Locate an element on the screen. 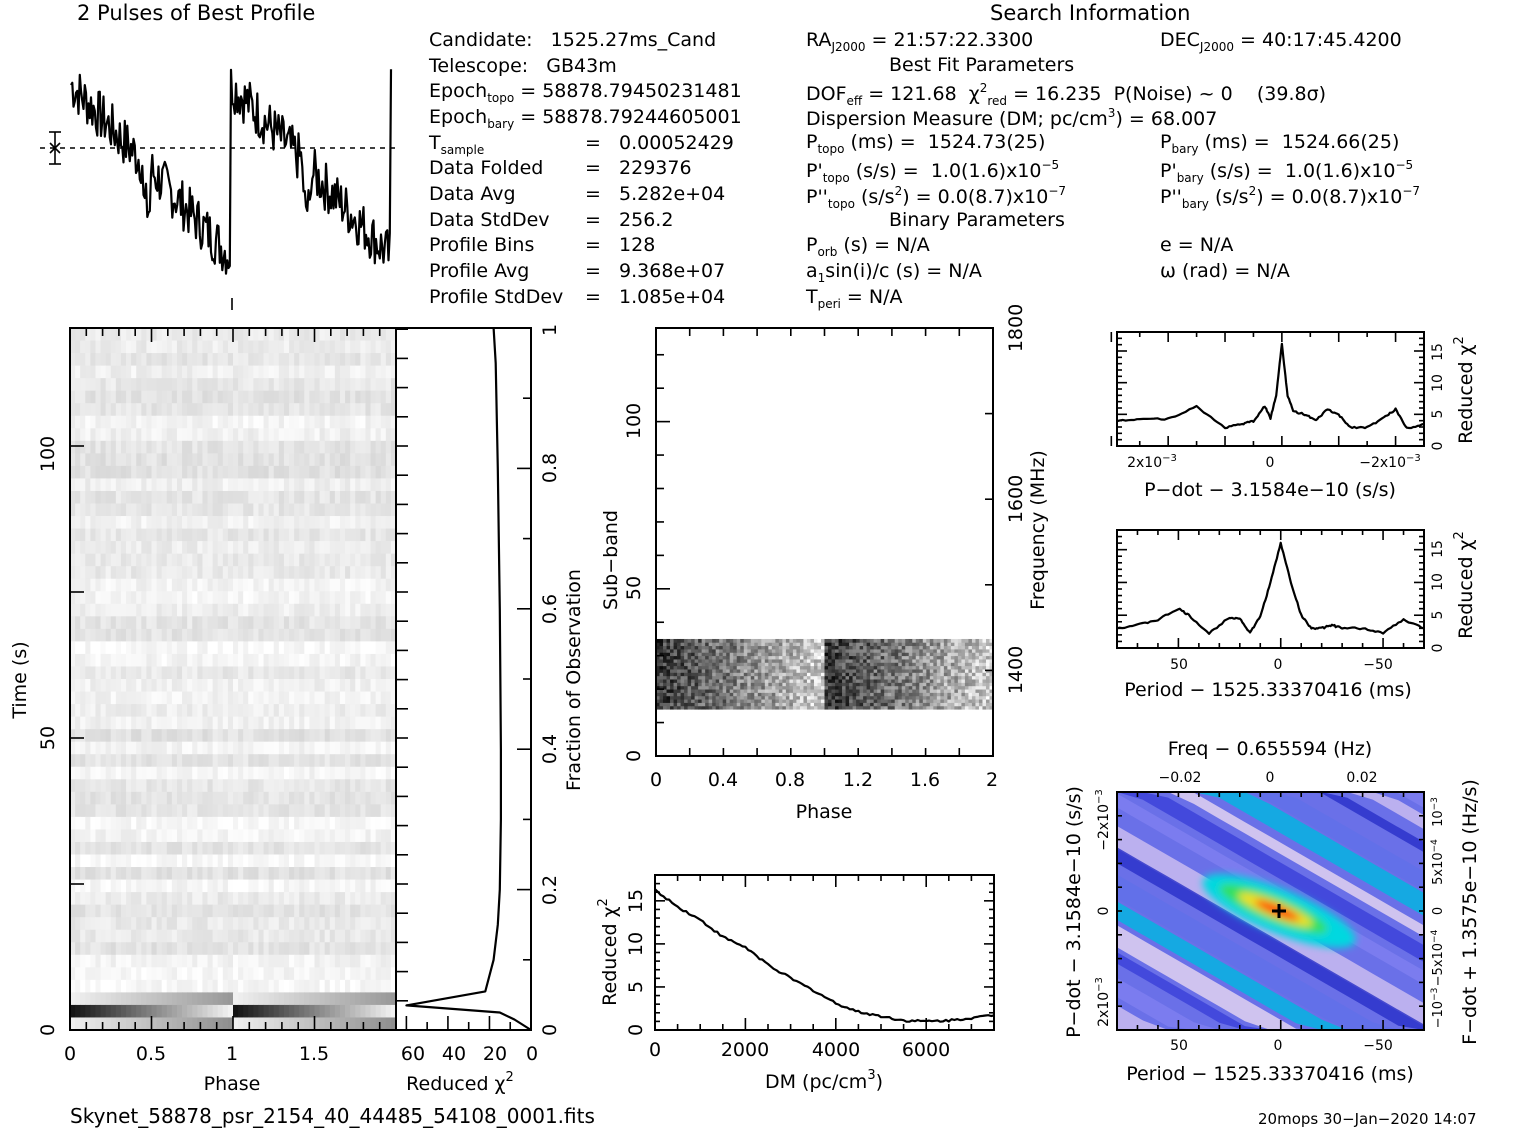 This screenshot has height=1133, width=1517. chi2-red: 16.235 is located at coordinates (1068, 94).